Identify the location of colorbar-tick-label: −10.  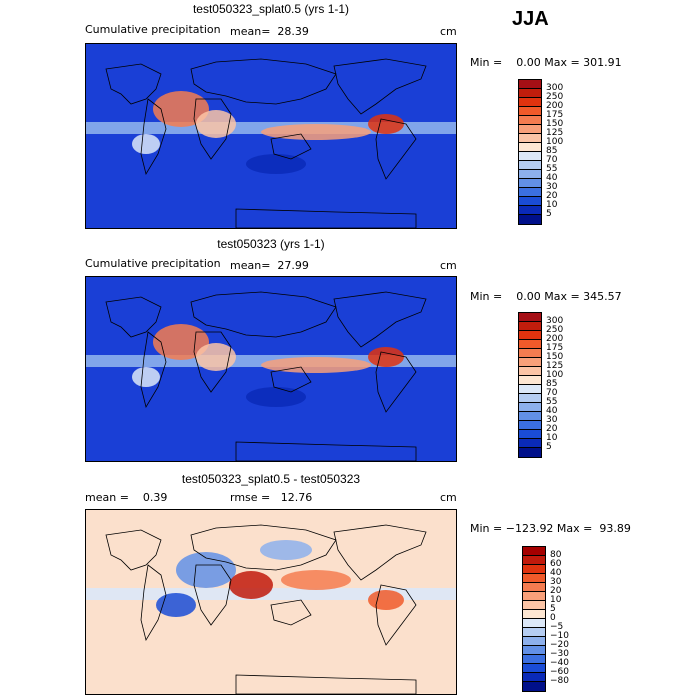
(559, 636).